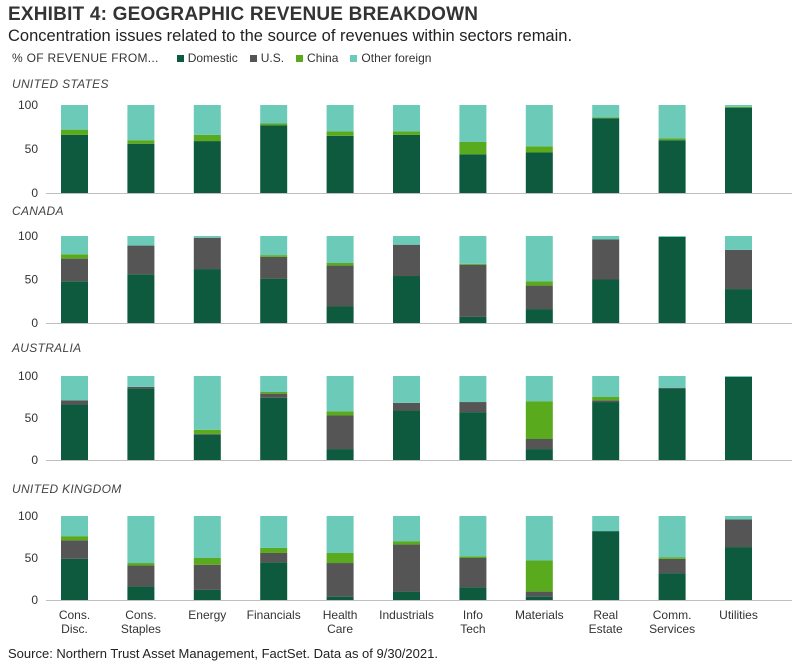  Describe the element at coordinates (605, 615) in the screenshot. I see `category-label: Real` at that location.